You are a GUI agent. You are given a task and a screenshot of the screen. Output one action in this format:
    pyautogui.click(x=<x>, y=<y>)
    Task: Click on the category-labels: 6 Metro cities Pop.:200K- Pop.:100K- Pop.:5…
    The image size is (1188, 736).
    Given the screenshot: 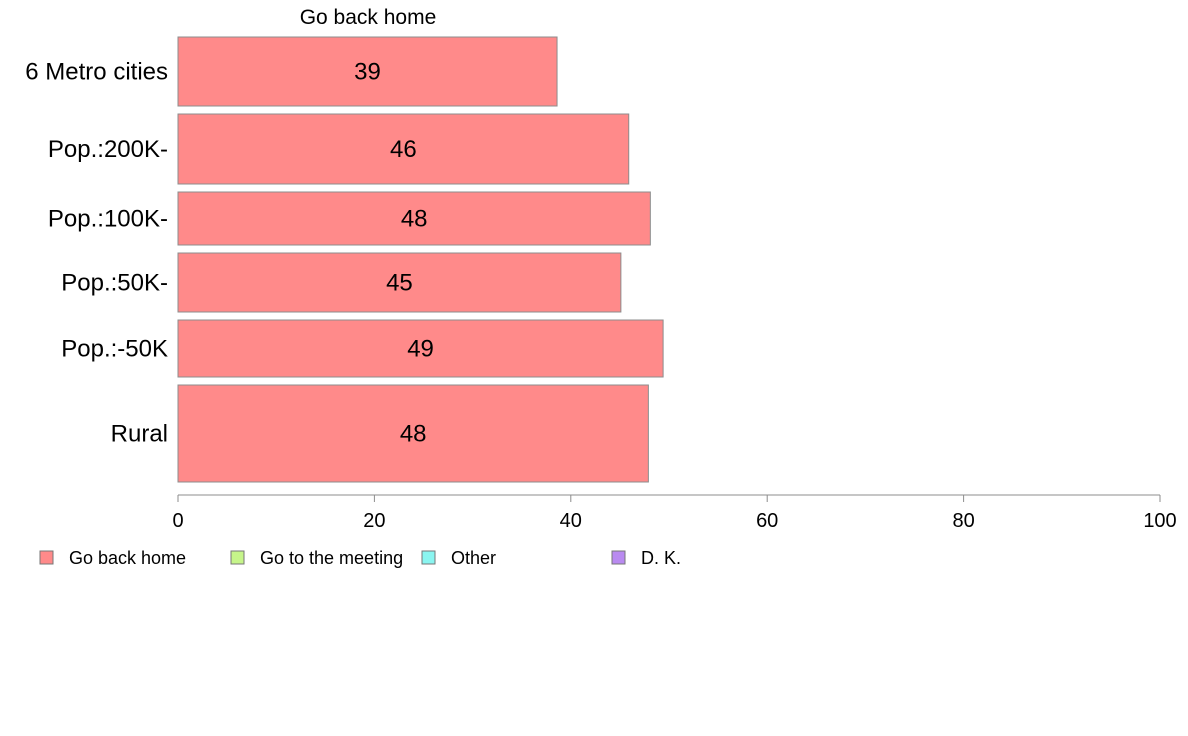 What is the action you would take?
    pyautogui.click(x=96, y=253)
    